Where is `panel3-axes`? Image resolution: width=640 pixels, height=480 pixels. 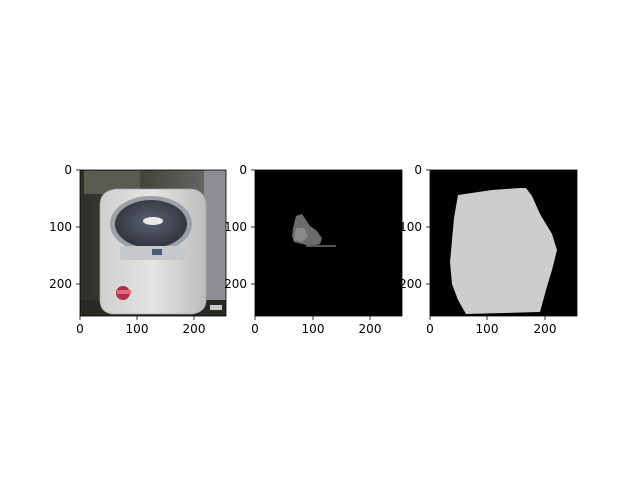 panel3-axes is located at coordinates (486, 244).